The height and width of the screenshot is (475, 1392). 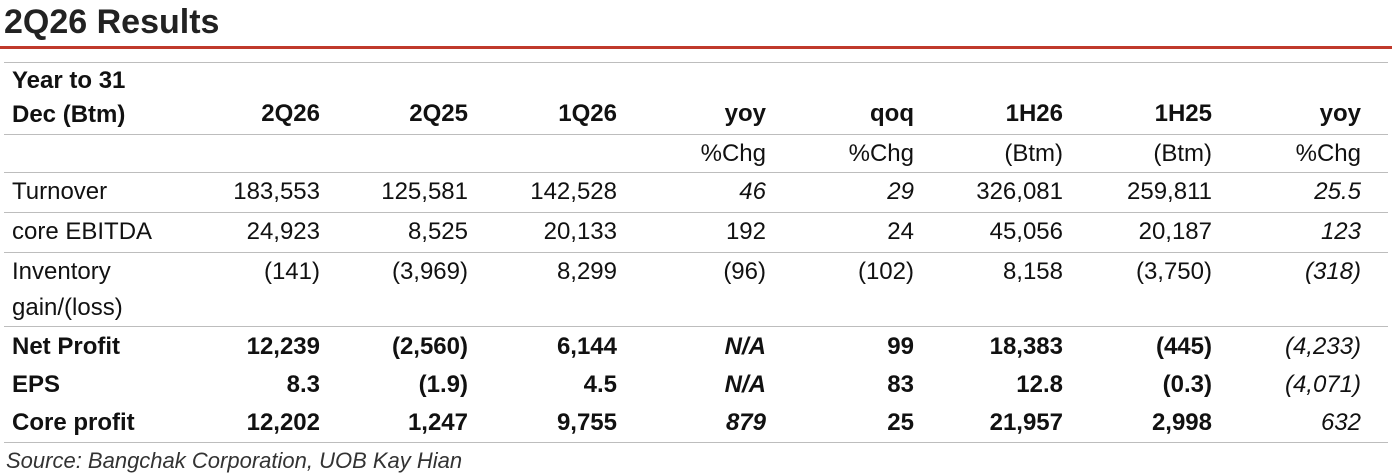 What do you see at coordinates (1340, 231) in the screenshot?
I see `table-cell: 123` at bounding box center [1340, 231].